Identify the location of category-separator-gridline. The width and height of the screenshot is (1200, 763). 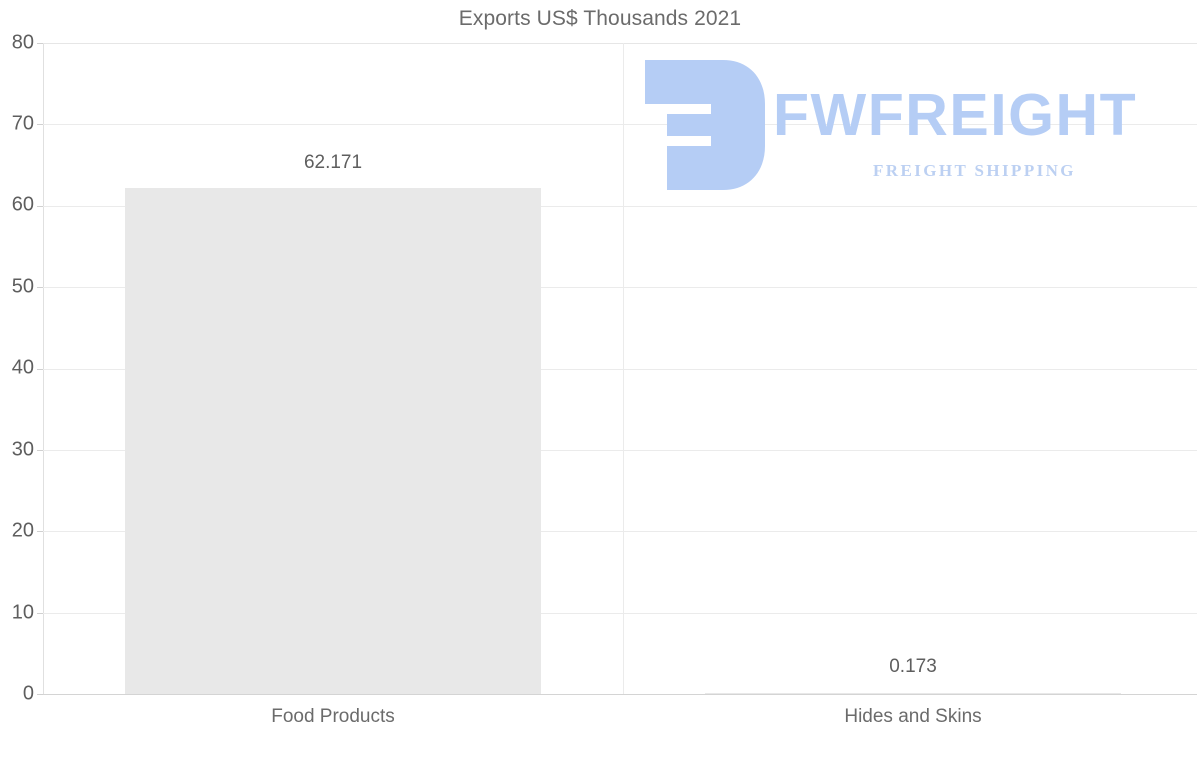
(623, 368).